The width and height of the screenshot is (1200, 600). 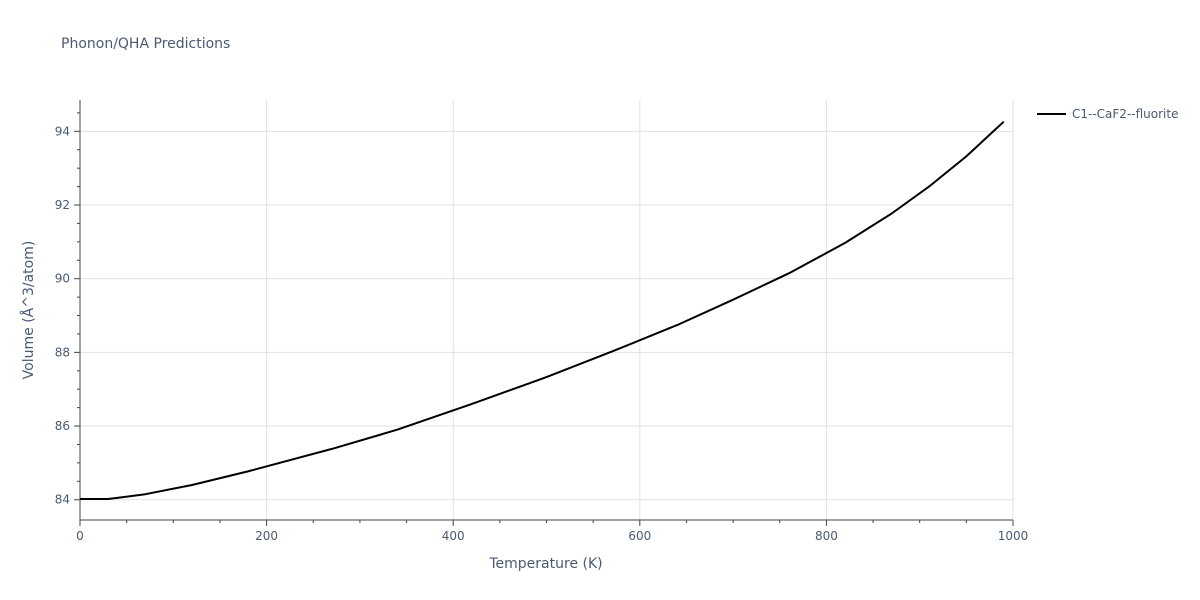 I want to click on x-tick-label: 800, so click(x=826, y=536).